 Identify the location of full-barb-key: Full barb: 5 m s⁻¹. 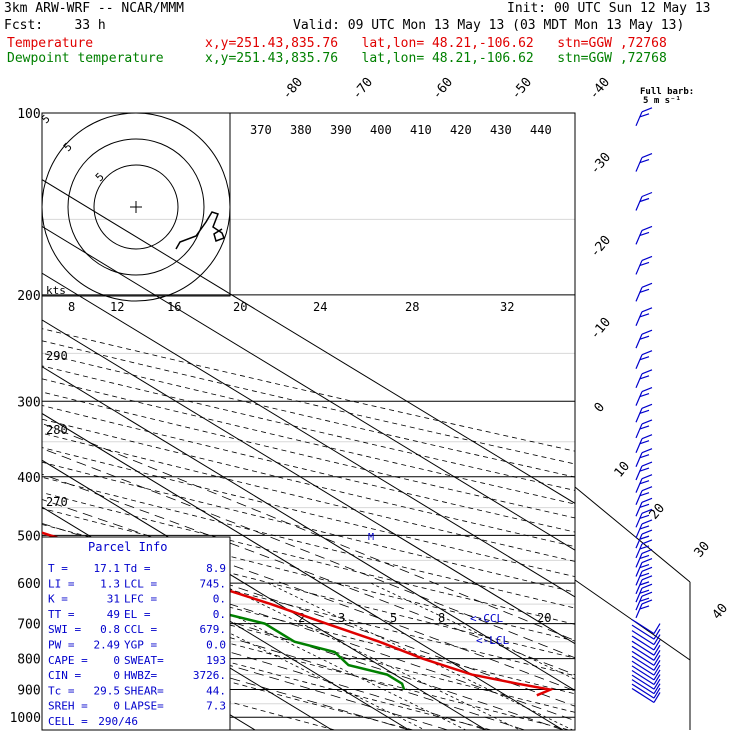
(667, 96).